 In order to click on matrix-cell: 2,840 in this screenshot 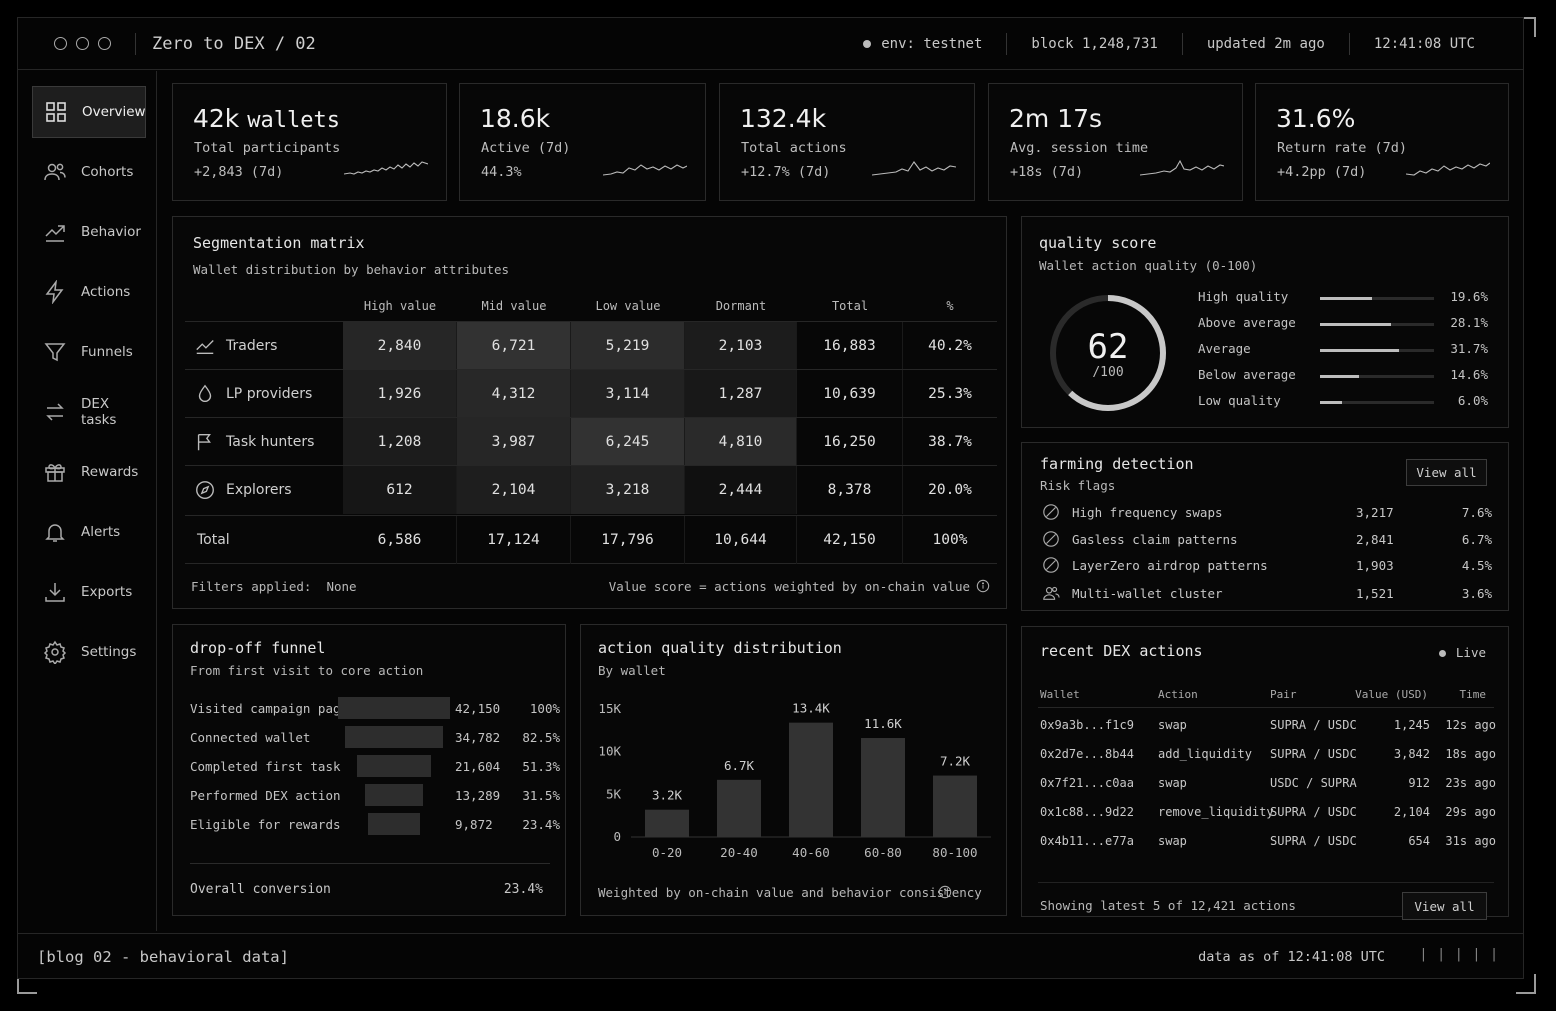, I will do `click(400, 346)`.